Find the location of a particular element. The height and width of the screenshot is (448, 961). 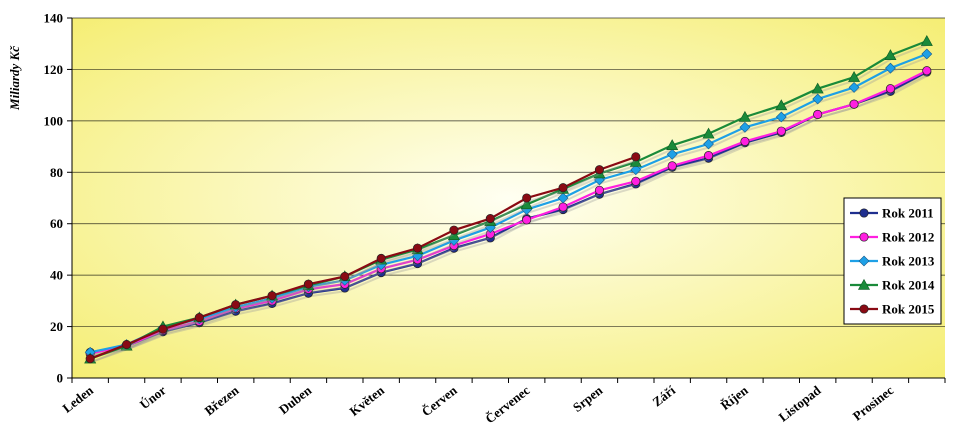

x-tick-label: Červen is located at coordinates (440, 400).